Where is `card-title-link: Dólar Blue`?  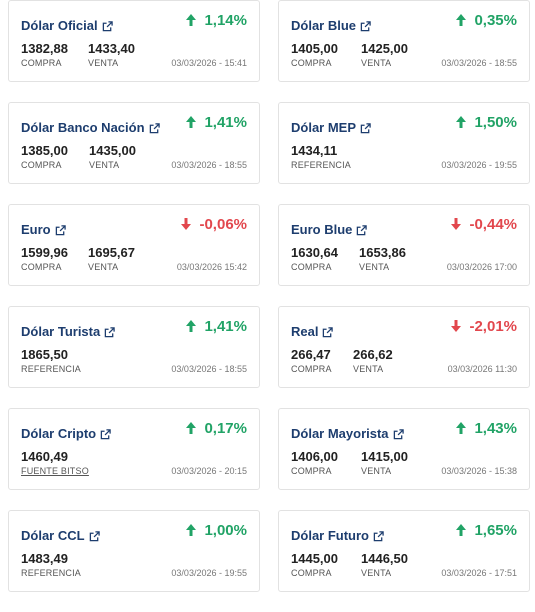 card-title-link: Dólar Blue is located at coordinates (331, 25).